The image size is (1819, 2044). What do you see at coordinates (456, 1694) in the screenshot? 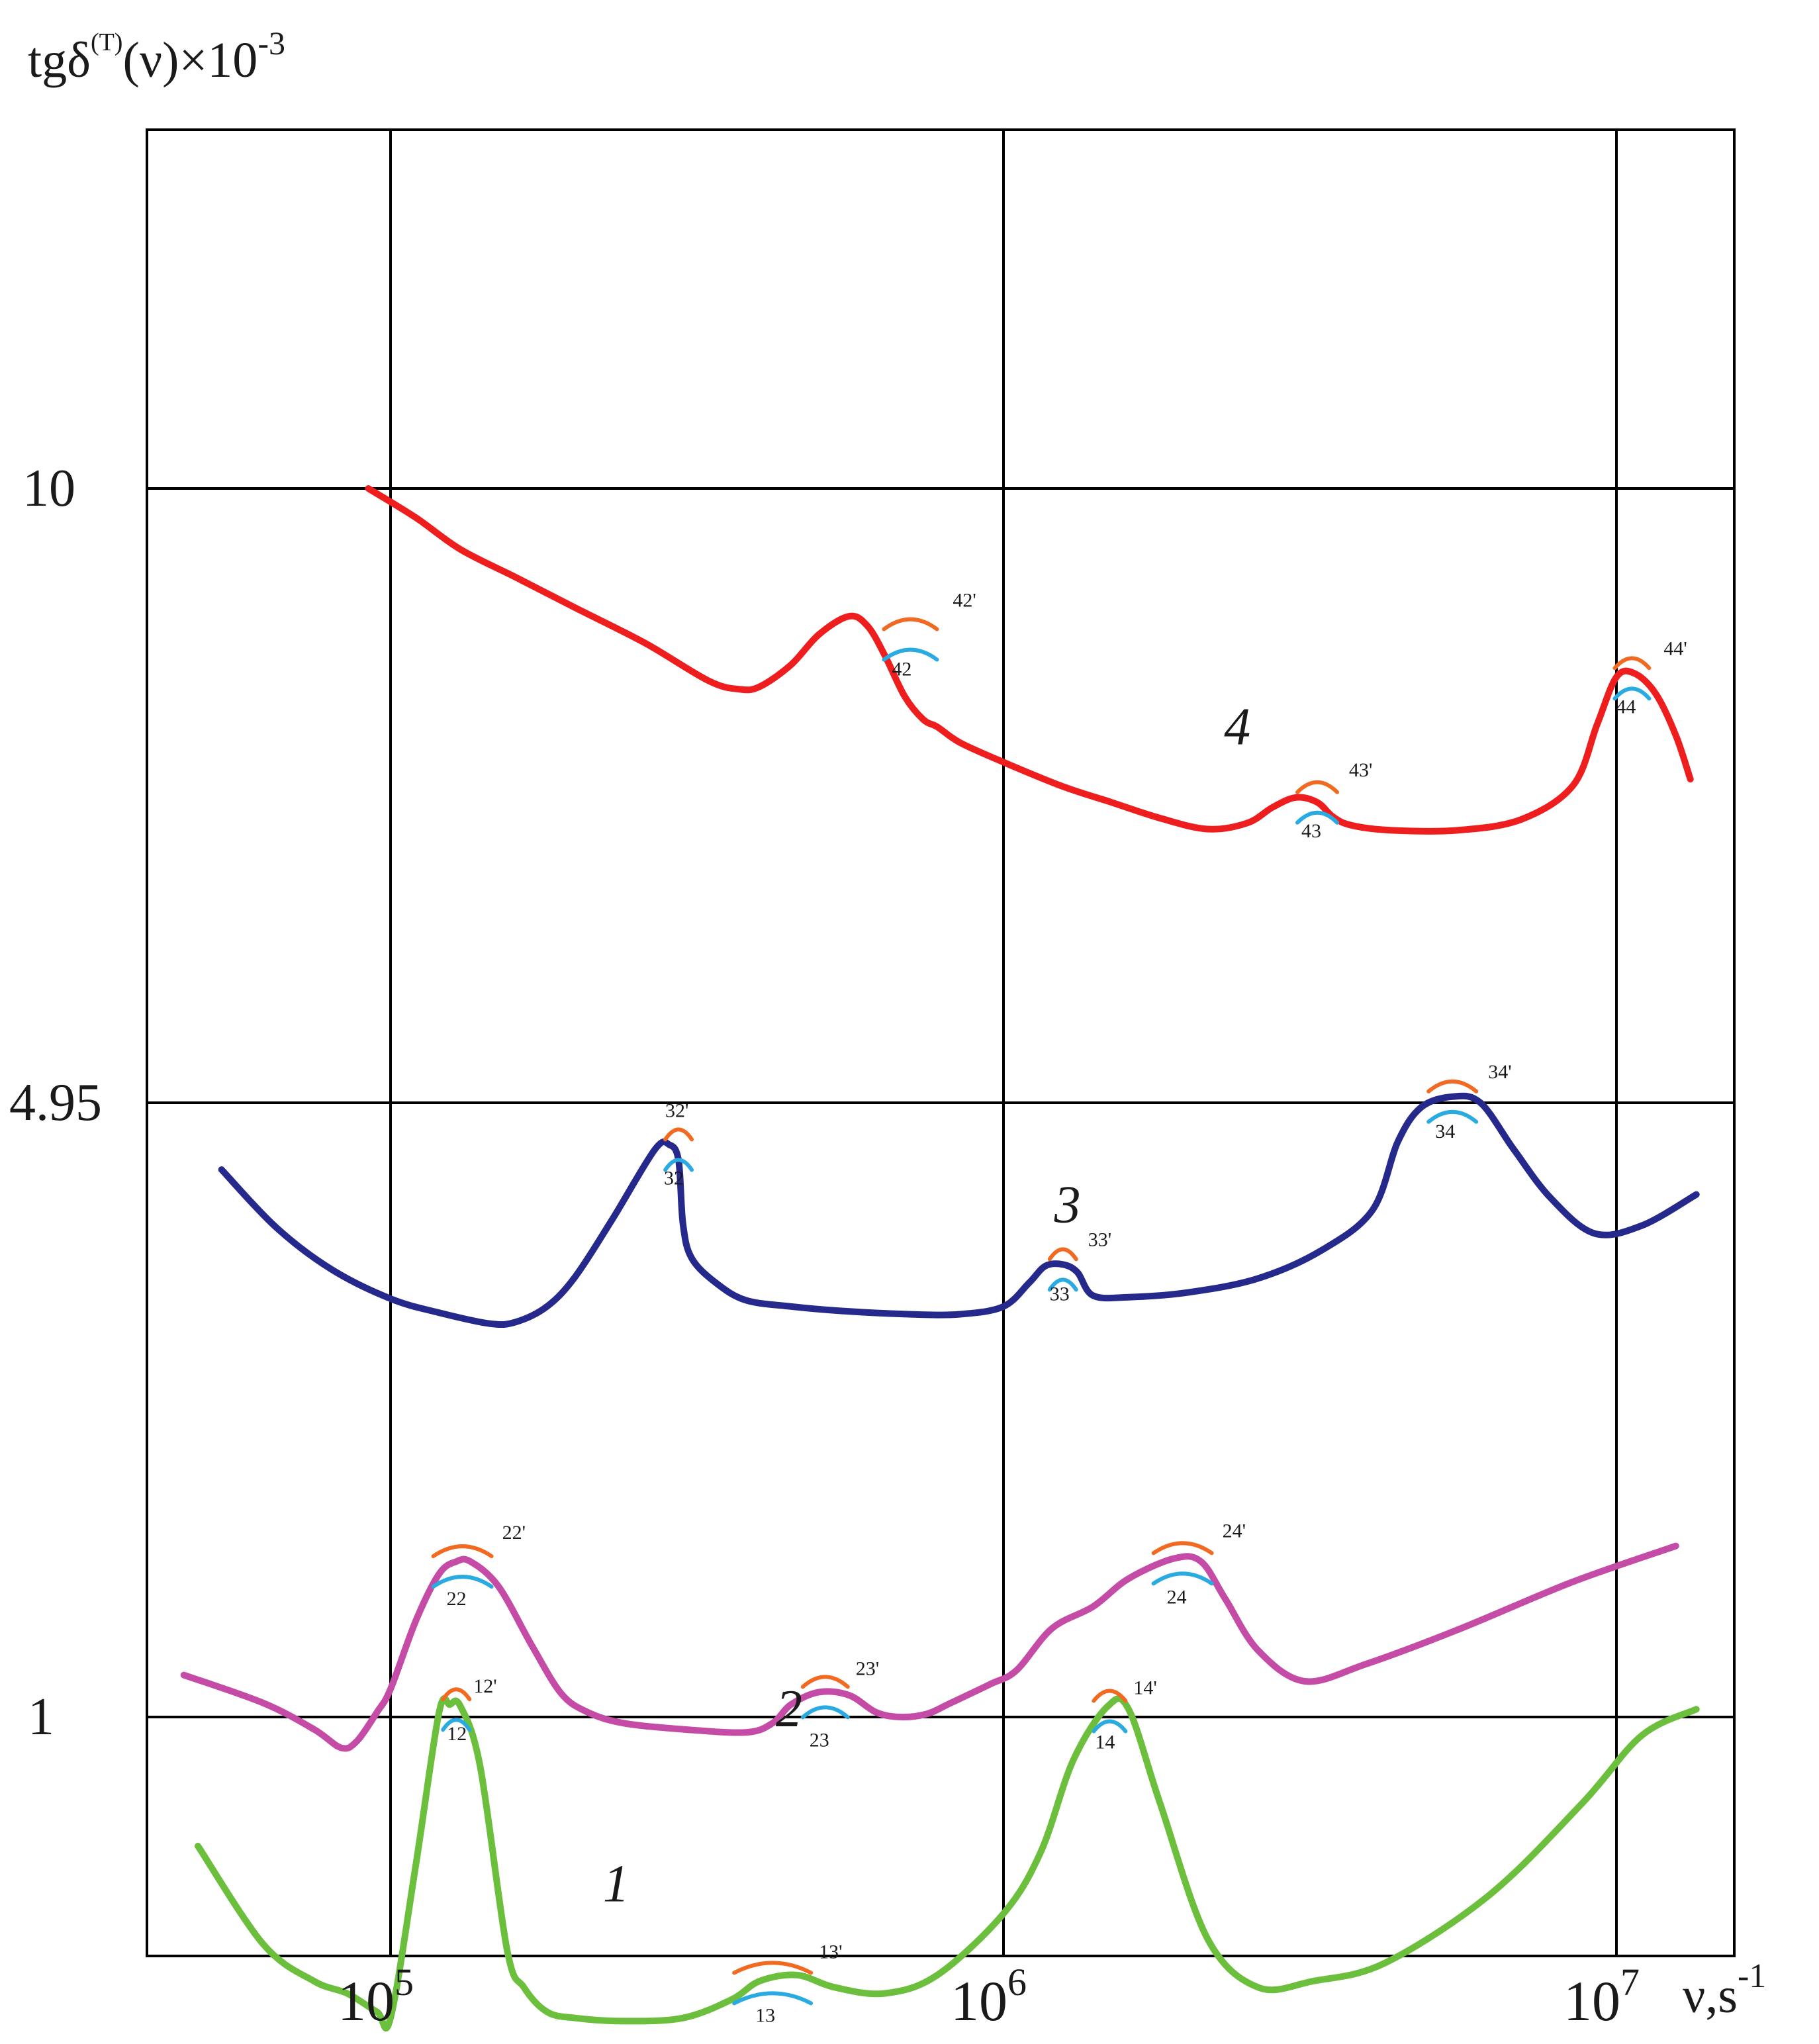
I see `peak-marker-12-prime` at bounding box center [456, 1694].